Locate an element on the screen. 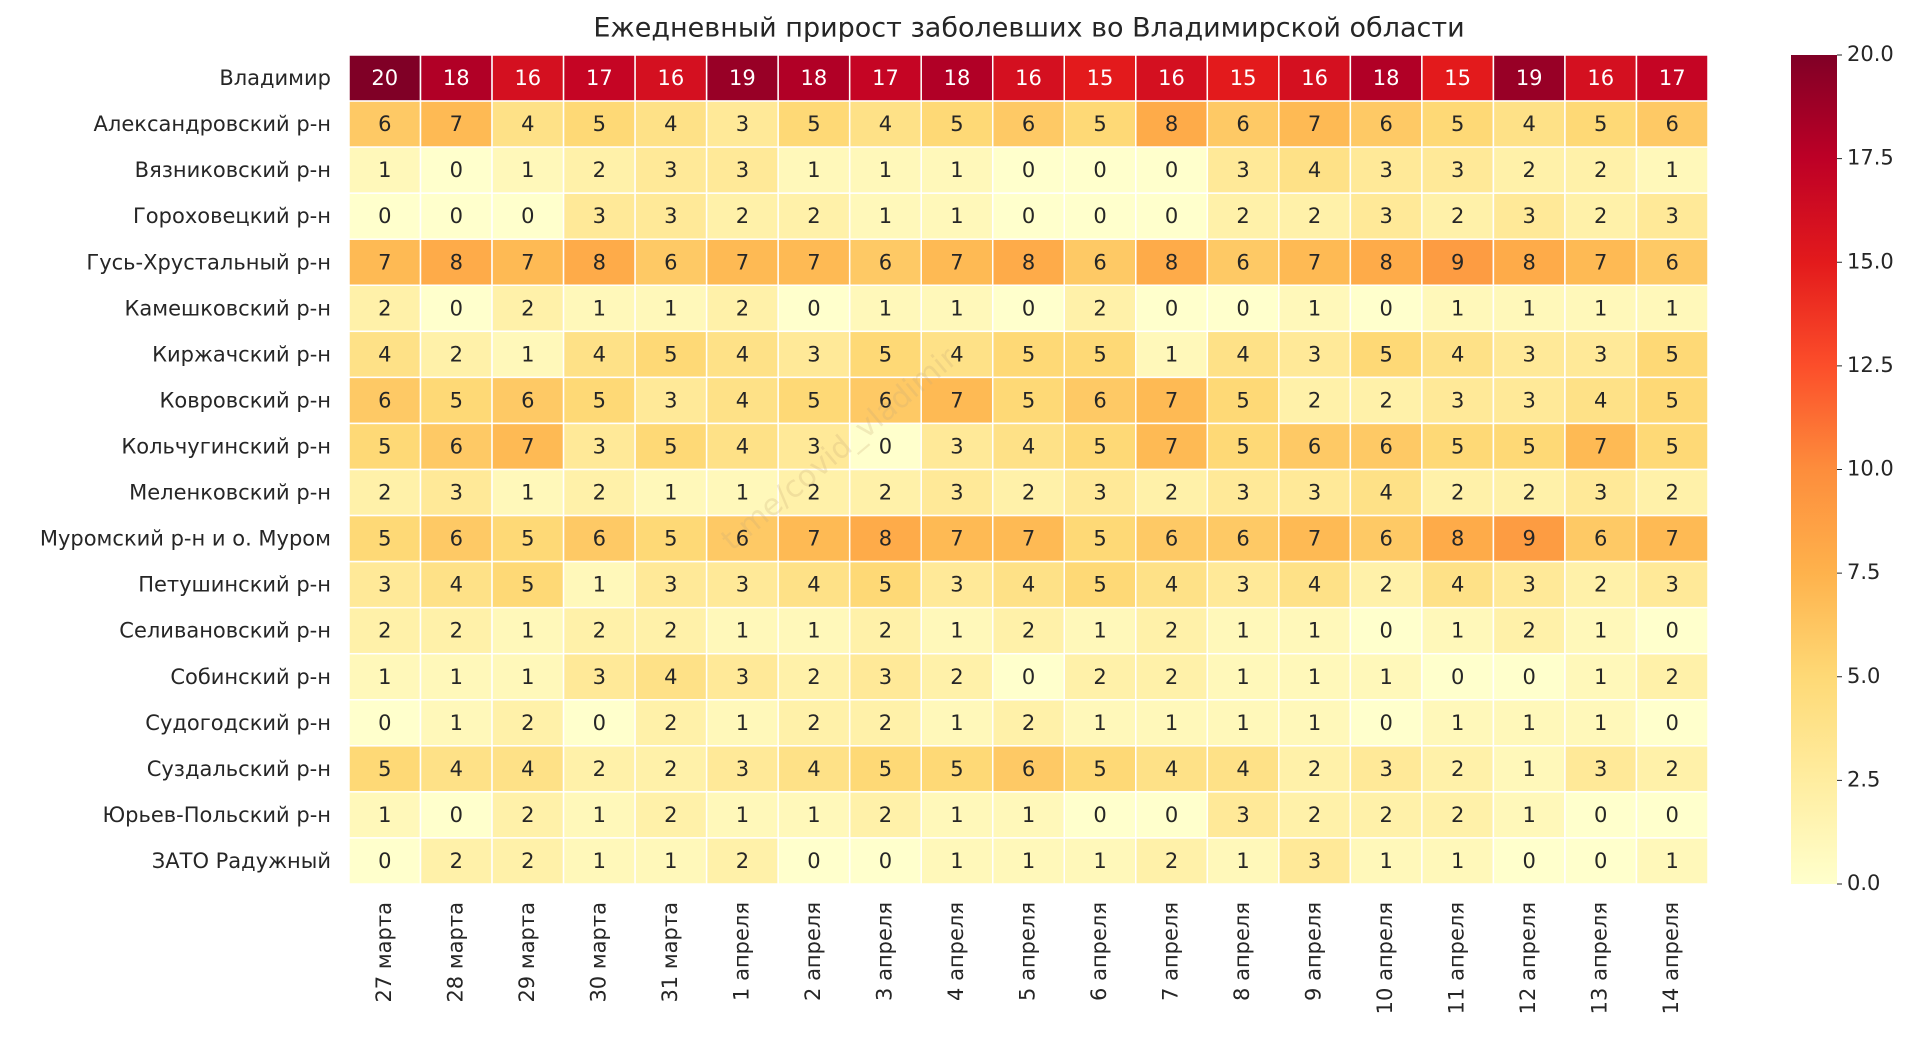 Image resolution: width=1920 pixels, height=1041 pixels. y-tick-label: Владимир is located at coordinates (275, 78).